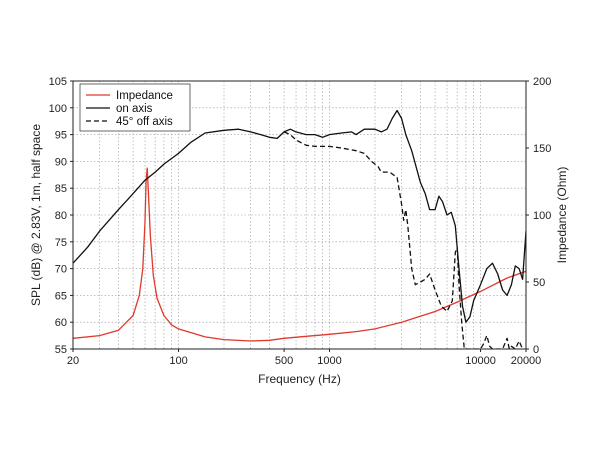 The width and height of the screenshot is (600, 450). Describe the element at coordinates (542, 82) in the screenshot. I see `y-right-tick-label: 200` at that location.